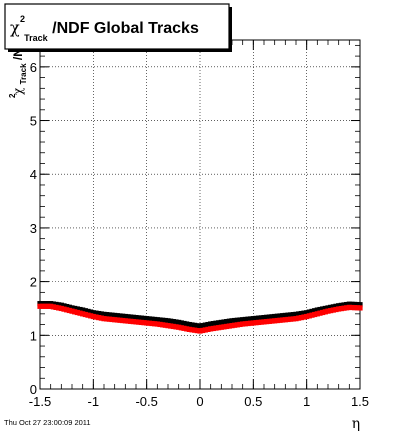  I want to click on chart-title: χ Track /NDF Global Tracks, so click(104, 31).